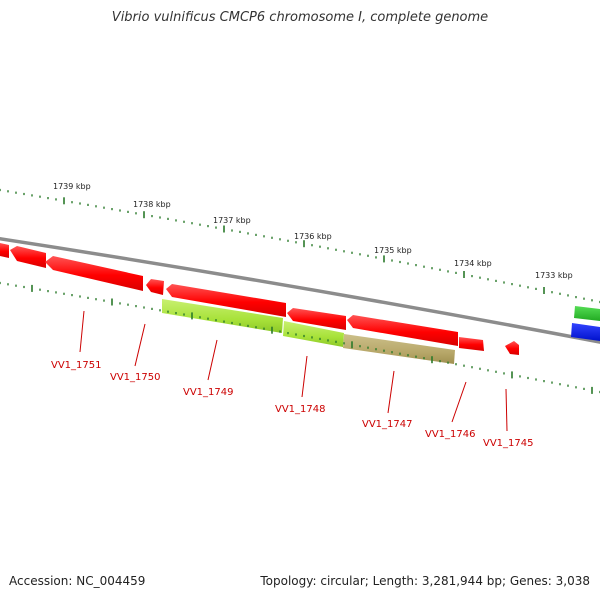 This screenshot has height=600, width=600. Describe the element at coordinates (226, 300) in the screenshot. I see `gene-arrow-vv1-1748-red` at that location.